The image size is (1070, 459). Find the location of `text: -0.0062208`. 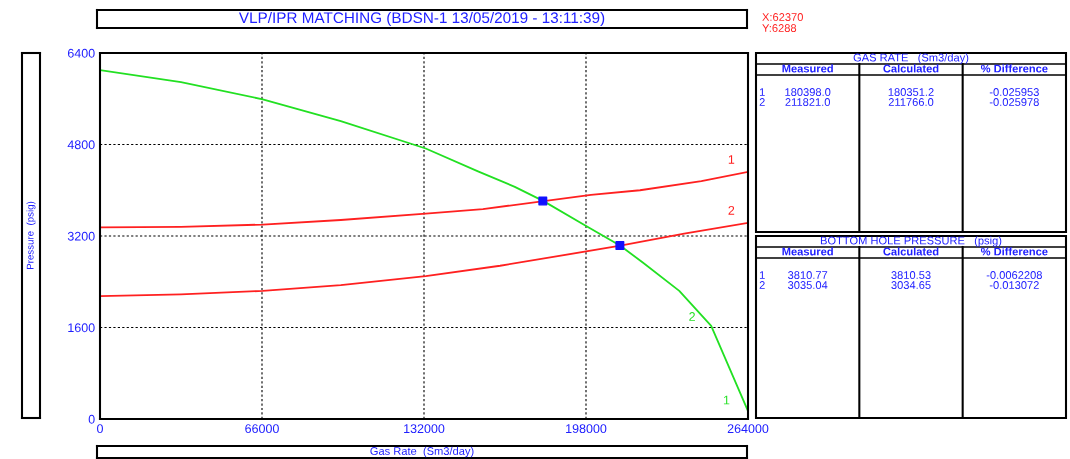

text: -0.0062208 is located at coordinates (1014, 275).